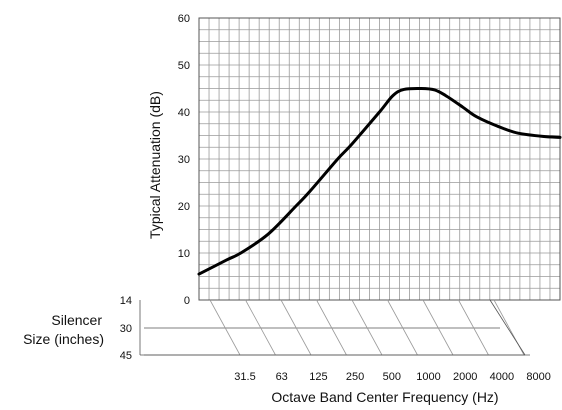 This screenshot has height=410, width=562. I want to click on silencer-label-line1: Silencer, so click(76, 320).